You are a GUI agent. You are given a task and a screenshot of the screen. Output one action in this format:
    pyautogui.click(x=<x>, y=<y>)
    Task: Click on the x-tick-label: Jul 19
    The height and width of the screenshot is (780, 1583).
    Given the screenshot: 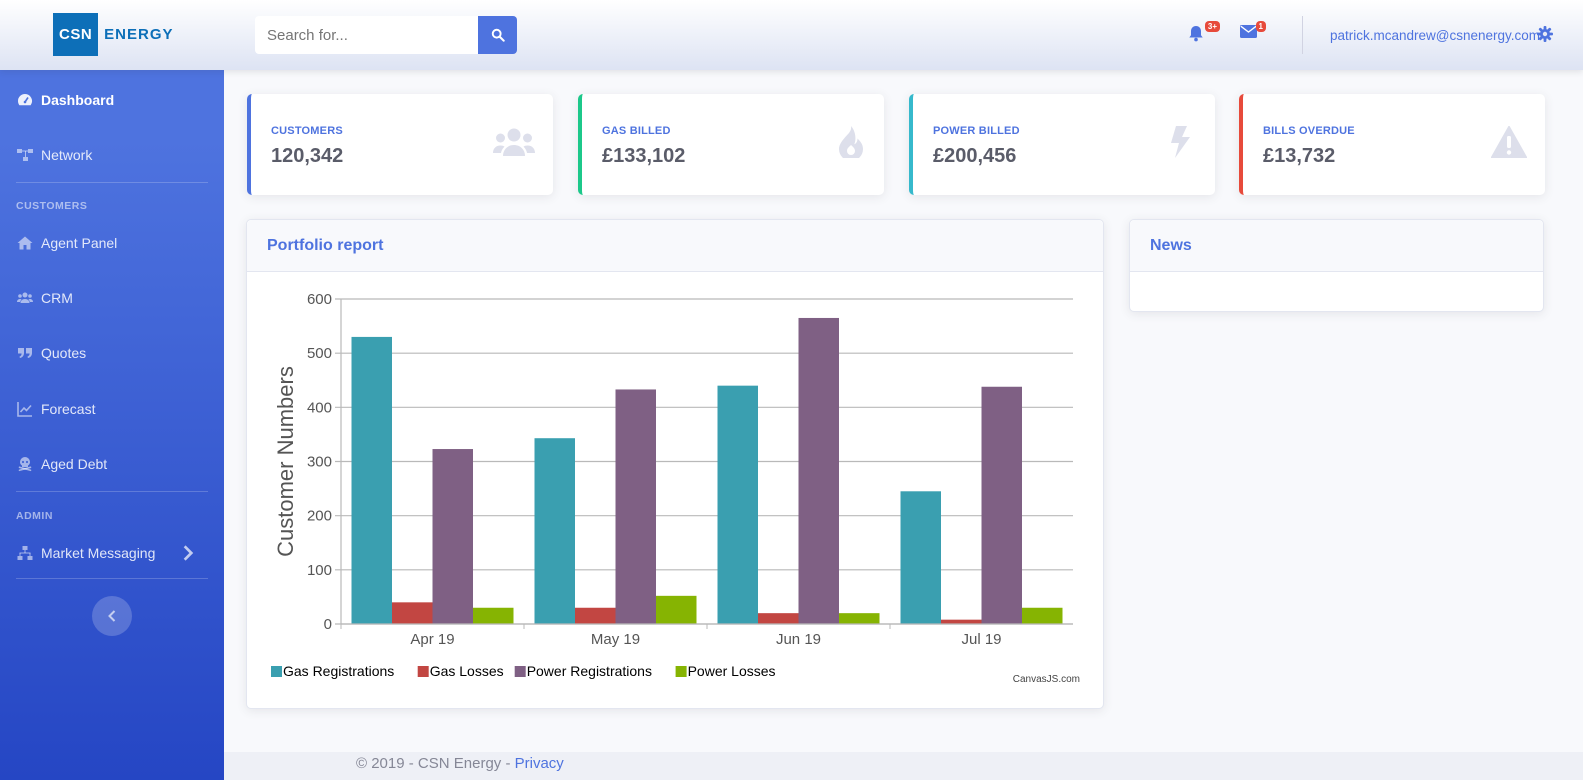 What is the action you would take?
    pyautogui.click(x=981, y=639)
    